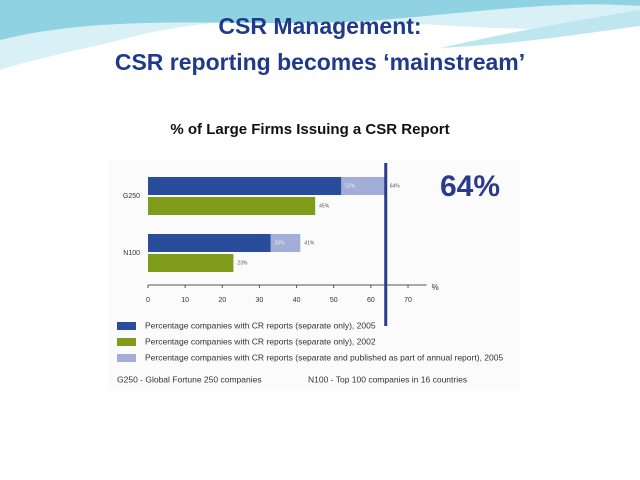 This screenshot has width=640, height=480. Describe the element at coordinates (350, 186) in the screenshot. I see `data-label: 52%` at that location.